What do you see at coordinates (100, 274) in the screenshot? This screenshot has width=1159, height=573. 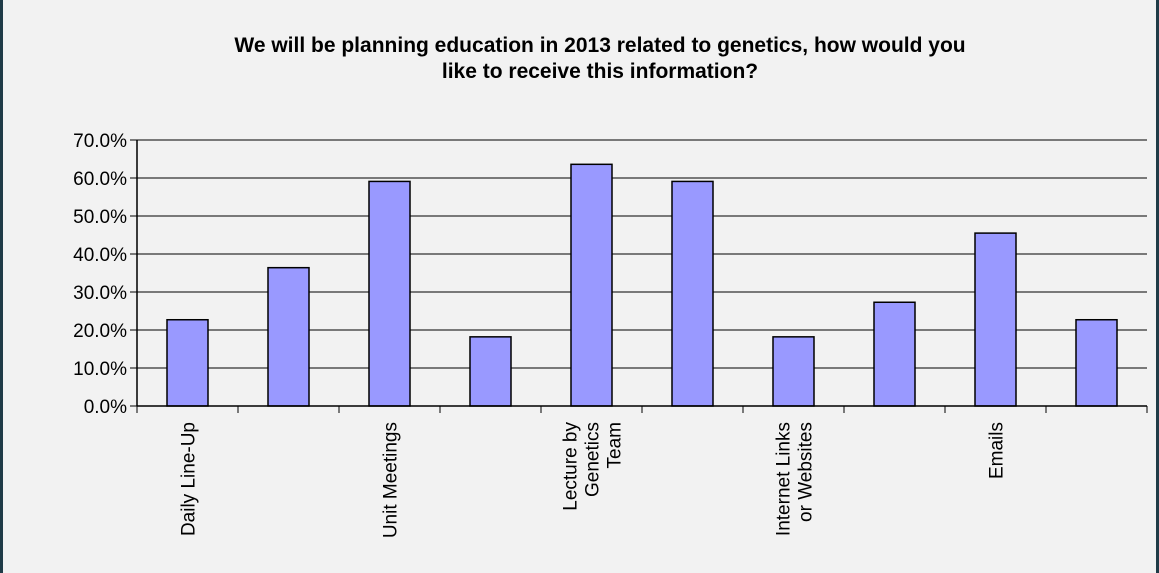 I see `y-tick-labels: 0.0% 10.0% 20.0% 30.0% 40.0% 50.0% 60.0% 70.0%` at bounding box center [100, 274].